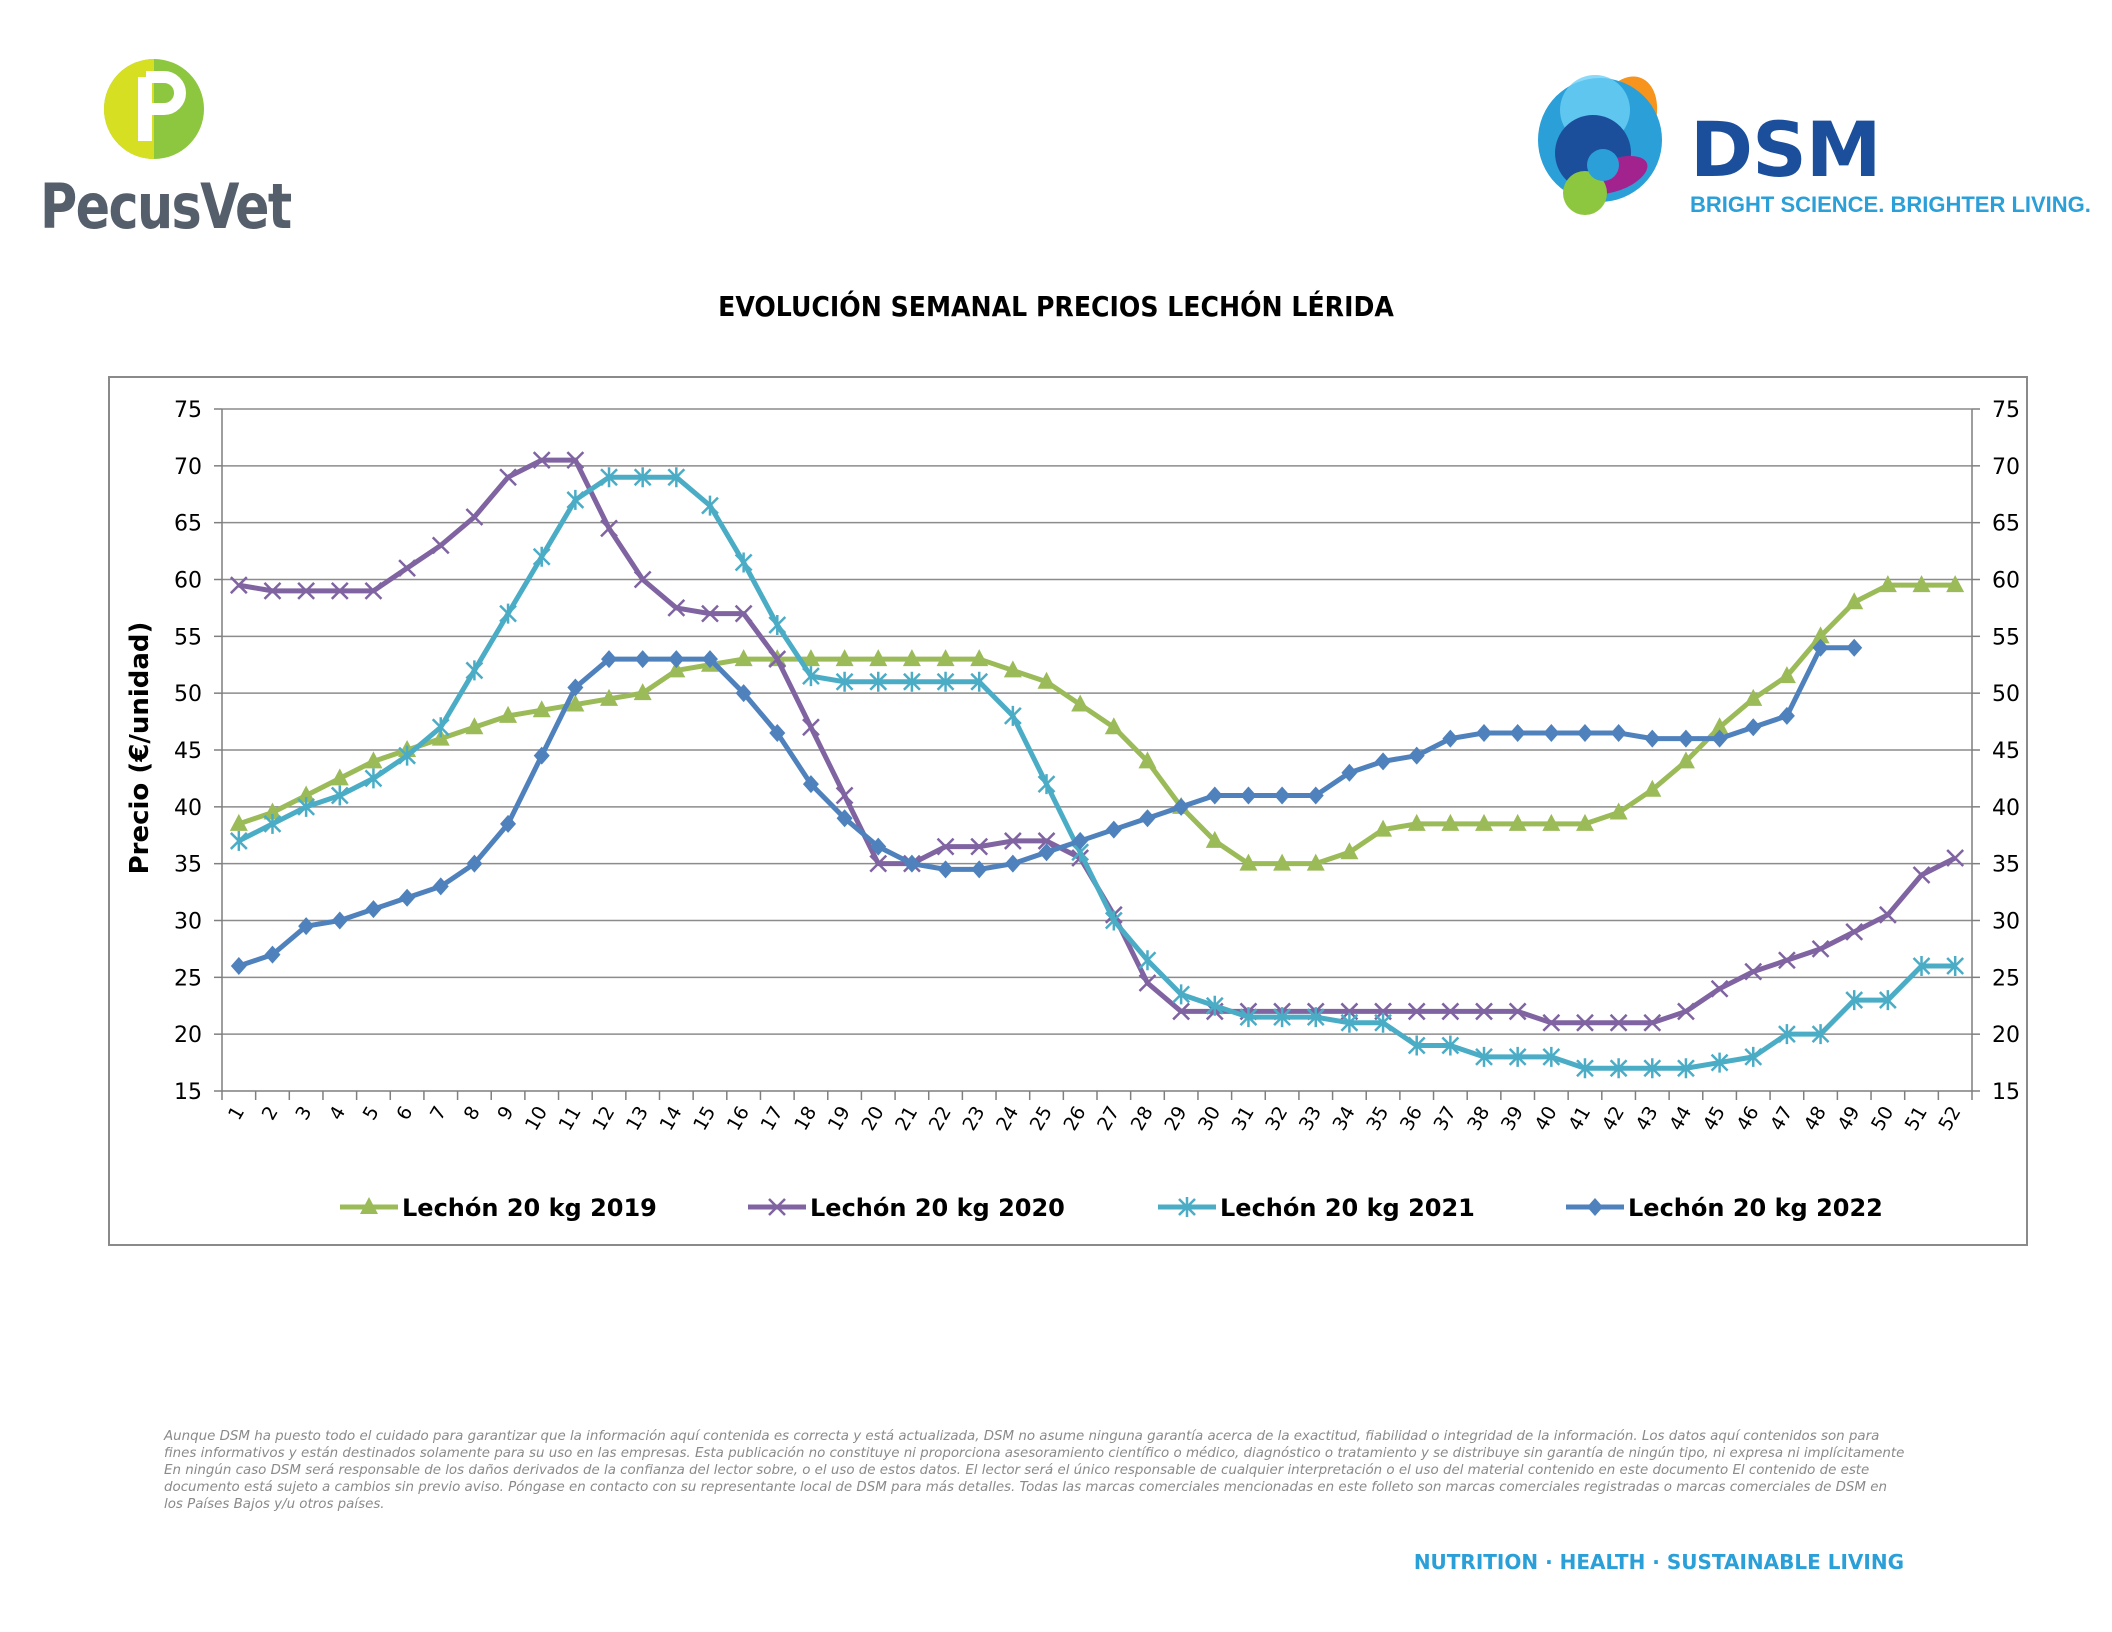 This screenshot has width=2112, height=1632. What do you see at coordinates (2006, 865) in the screenshot?
I see `y-tick-label: 35` at bounding box center [2006, 865].